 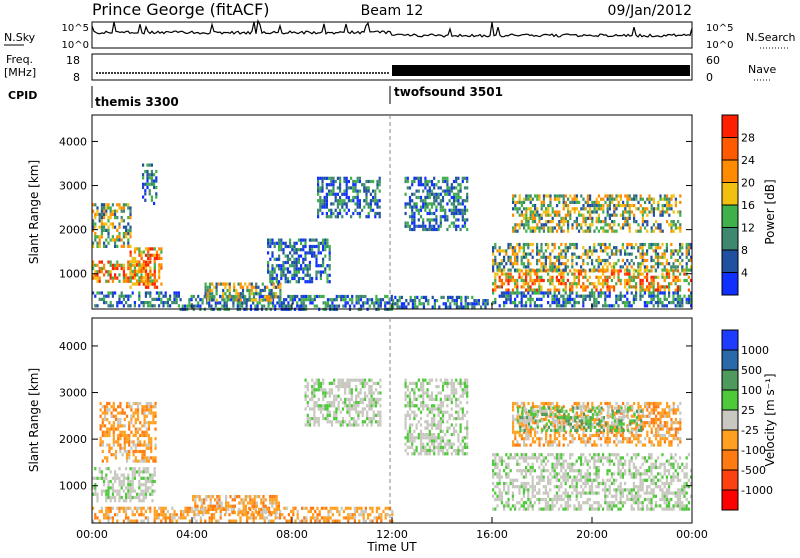 I want to click on nsky-trace, so click(x=392, y=29).